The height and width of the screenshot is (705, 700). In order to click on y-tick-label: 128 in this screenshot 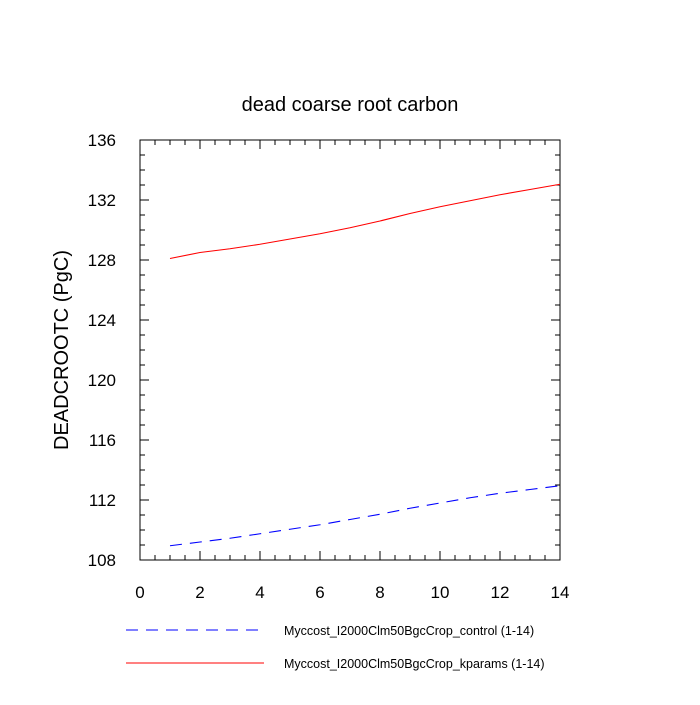, I will do `click(102, 260)`.